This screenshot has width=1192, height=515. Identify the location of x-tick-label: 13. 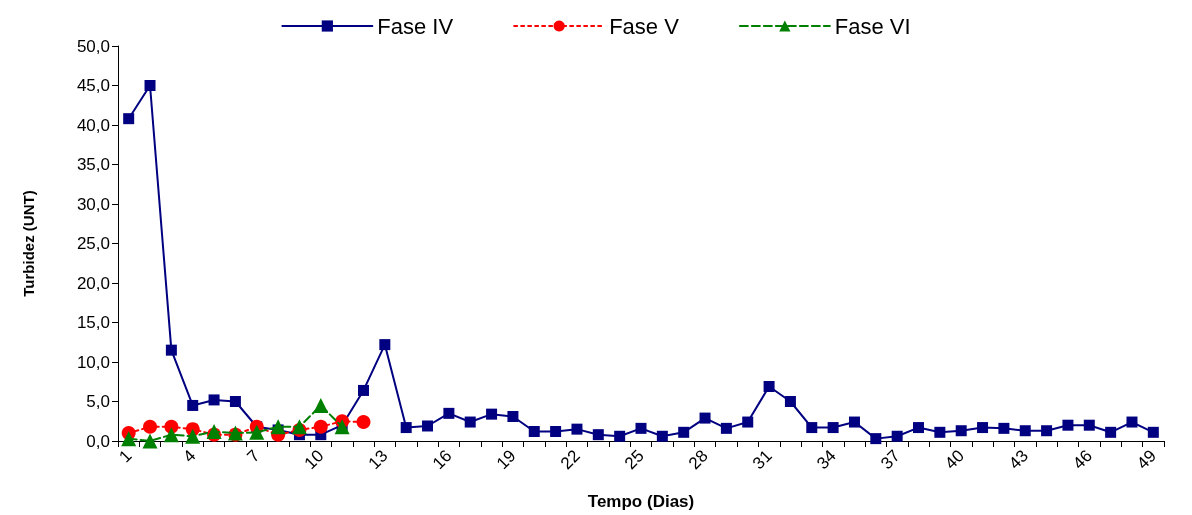
(378, 460).